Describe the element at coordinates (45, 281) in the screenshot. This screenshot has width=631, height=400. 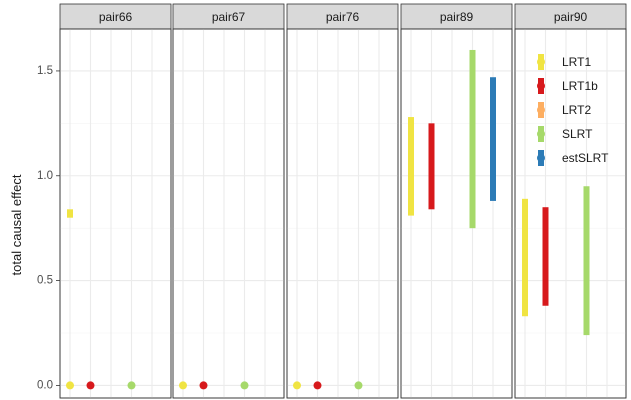
I see `y-tick-label: 0.5` at that location.